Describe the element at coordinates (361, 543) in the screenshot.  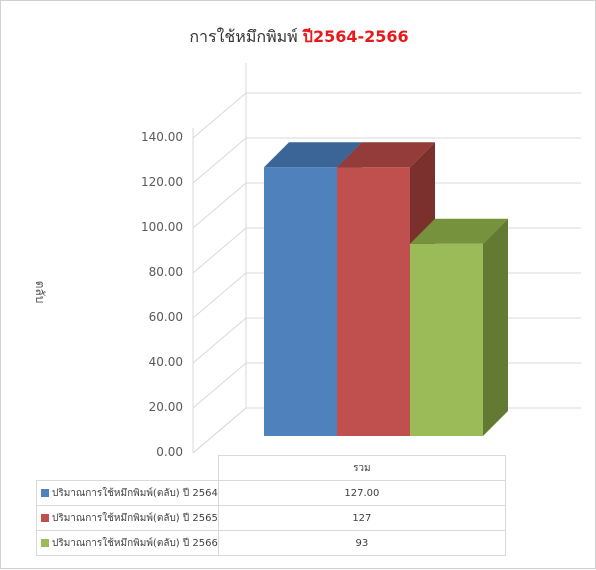
I see `data-label: 93` at that location.